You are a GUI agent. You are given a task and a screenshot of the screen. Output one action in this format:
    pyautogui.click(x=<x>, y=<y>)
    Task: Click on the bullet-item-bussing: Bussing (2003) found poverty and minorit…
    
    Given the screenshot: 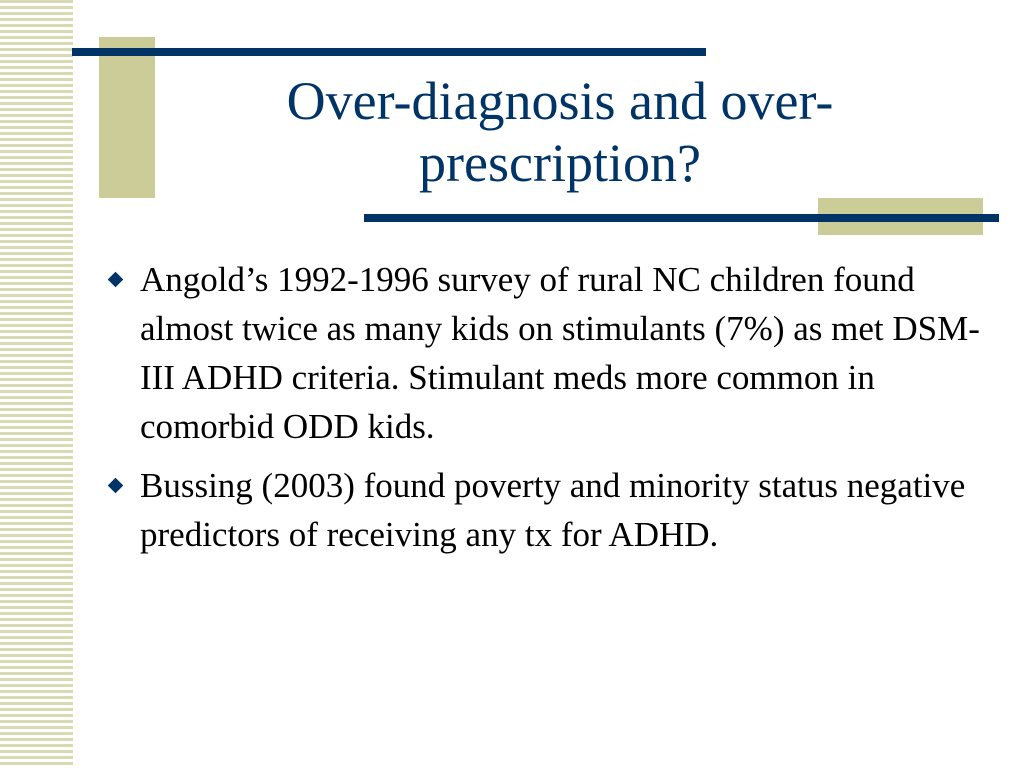 What is the action you would take?
    pyautogui.click(x=544, y=510)
    